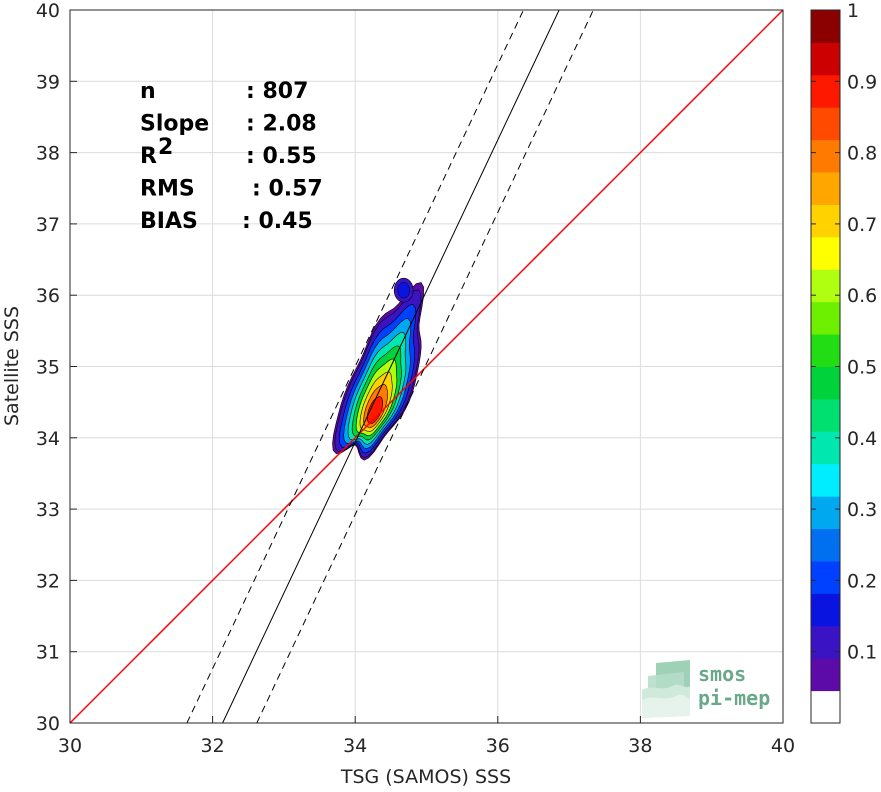  Describe the element at coordinates (378, 369) in the screenshot. I see `density-contours` at that location.